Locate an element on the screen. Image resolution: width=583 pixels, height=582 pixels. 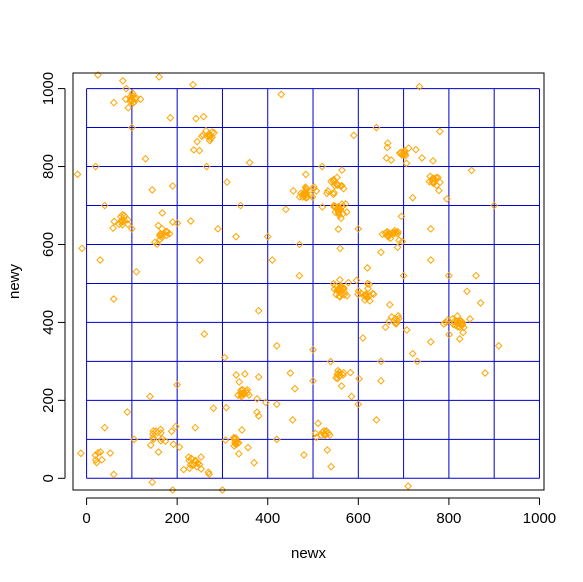
x-tick-label: 600 is located at coordinates (358, 518).